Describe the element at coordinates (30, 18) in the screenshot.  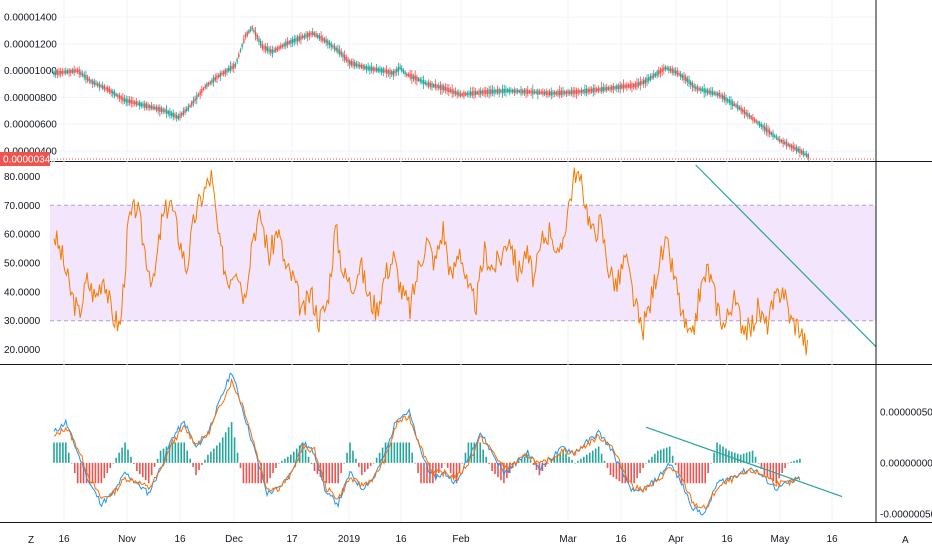
I see `price-y-tick-label: 0.00001400` at that location.